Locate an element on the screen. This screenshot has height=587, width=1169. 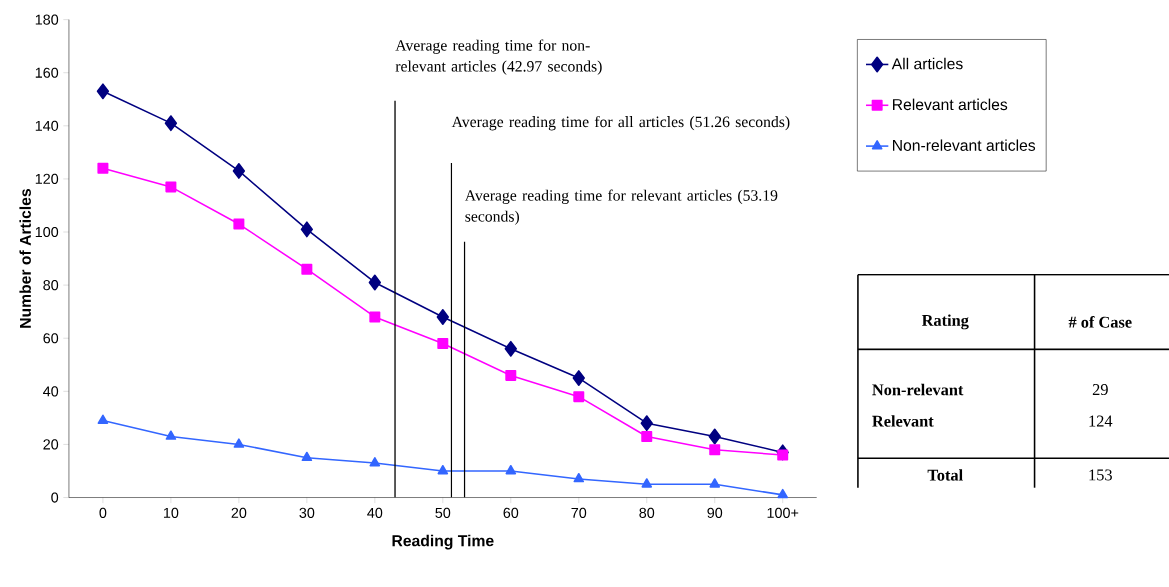
y-tick-label: 120 is located at coordinates (47, 179).